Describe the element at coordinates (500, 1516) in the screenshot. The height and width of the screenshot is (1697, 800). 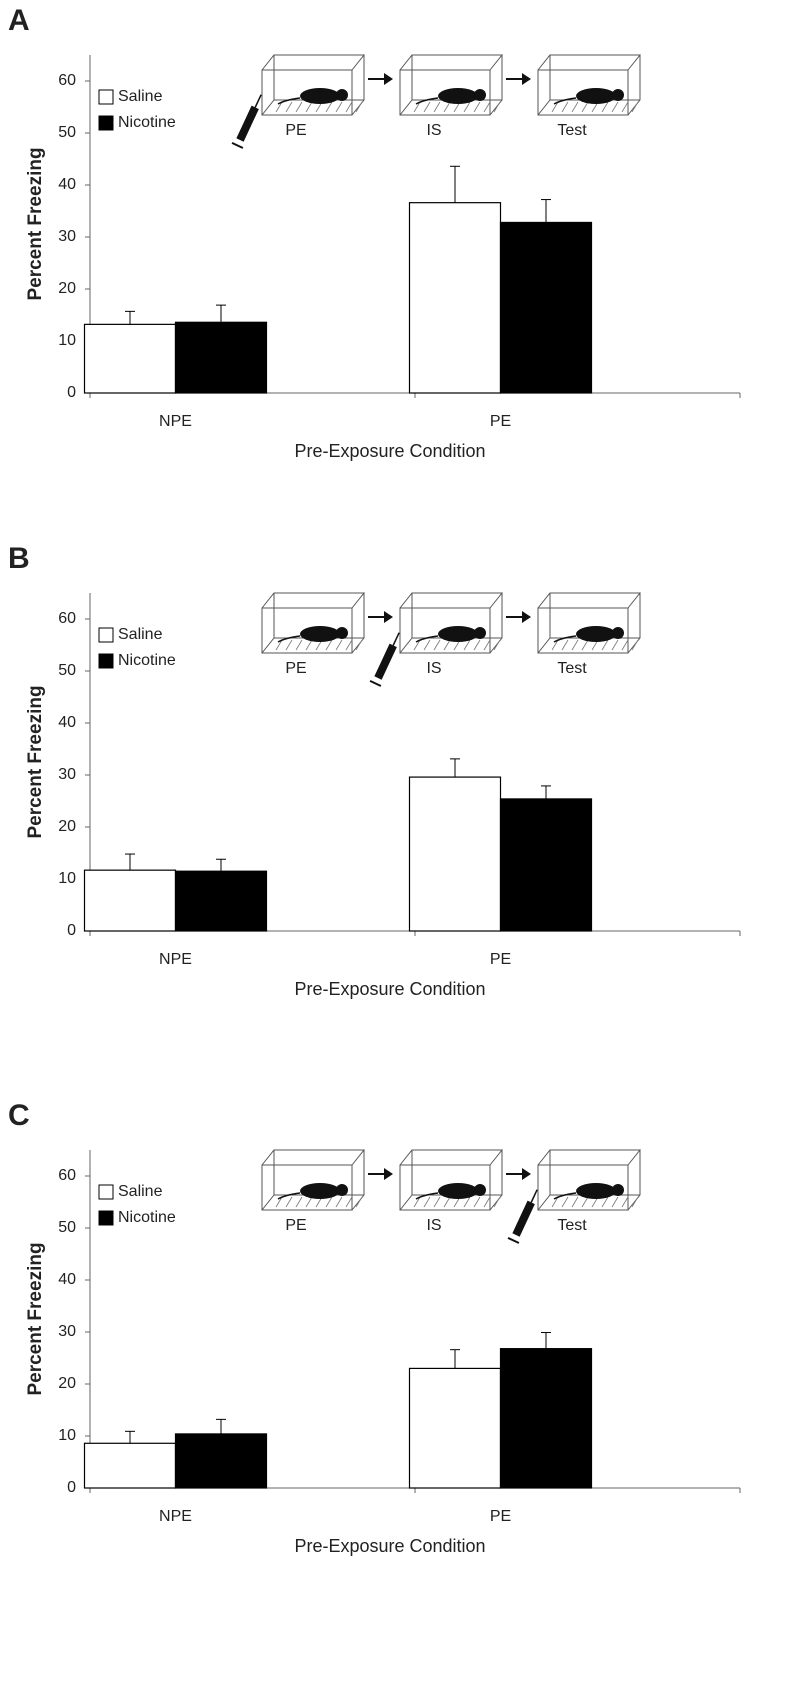
I see `x-tick-label: PE` at that location.